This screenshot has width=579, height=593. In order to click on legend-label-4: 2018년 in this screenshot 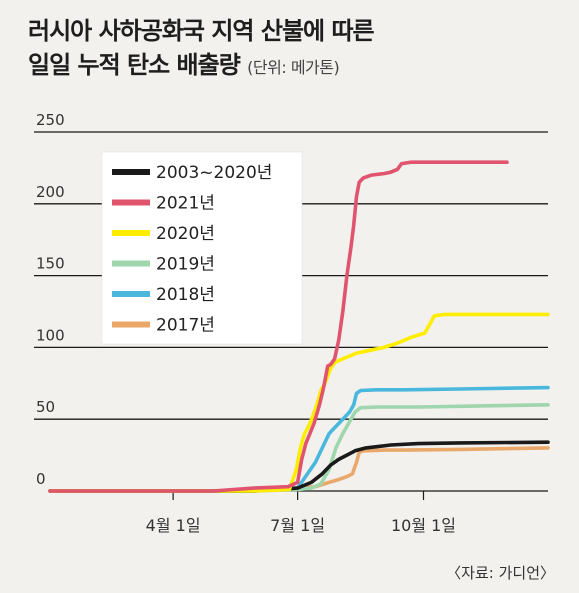, I will do `click(185, 295)`.